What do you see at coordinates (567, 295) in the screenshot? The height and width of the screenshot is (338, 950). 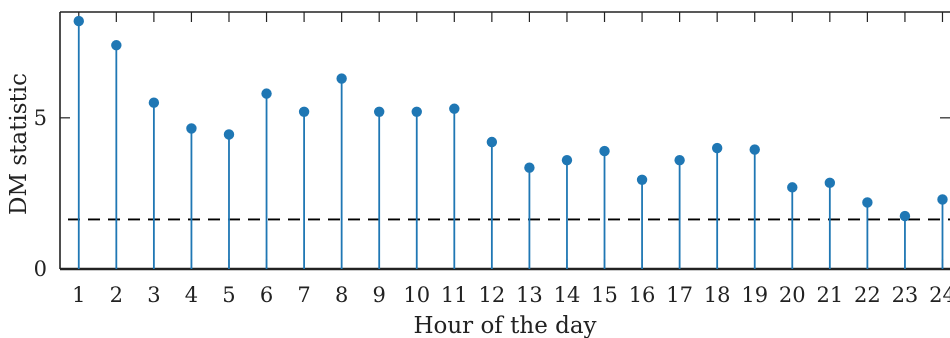 I see `x-tick-label: 14` at bounding box center [567, 295].